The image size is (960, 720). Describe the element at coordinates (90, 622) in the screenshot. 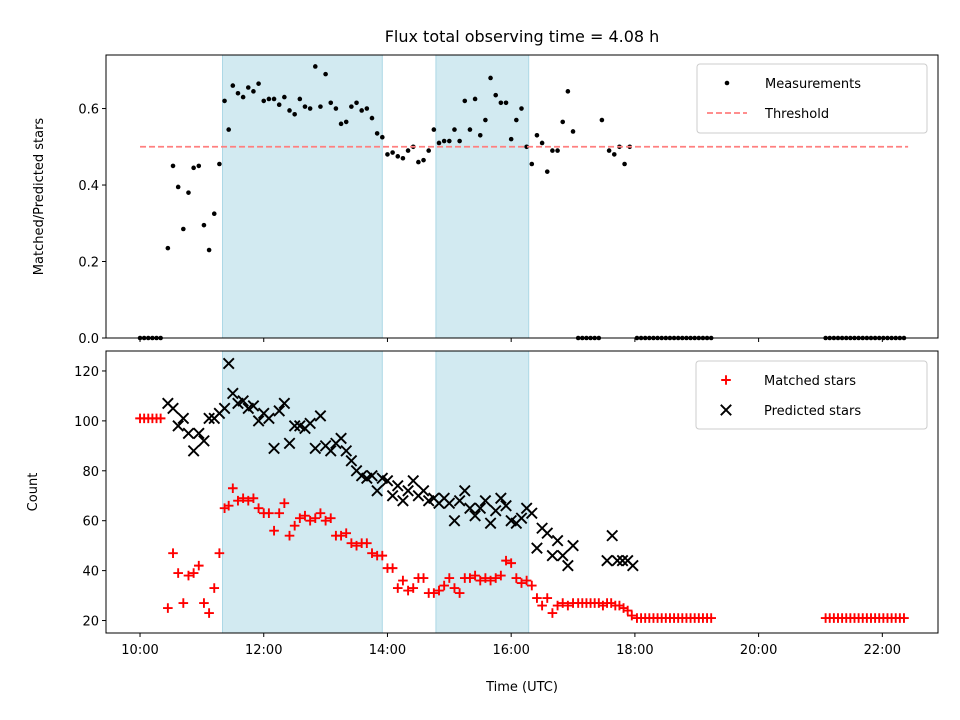

I see `count-panel-y-tick-label: 20` at that location.